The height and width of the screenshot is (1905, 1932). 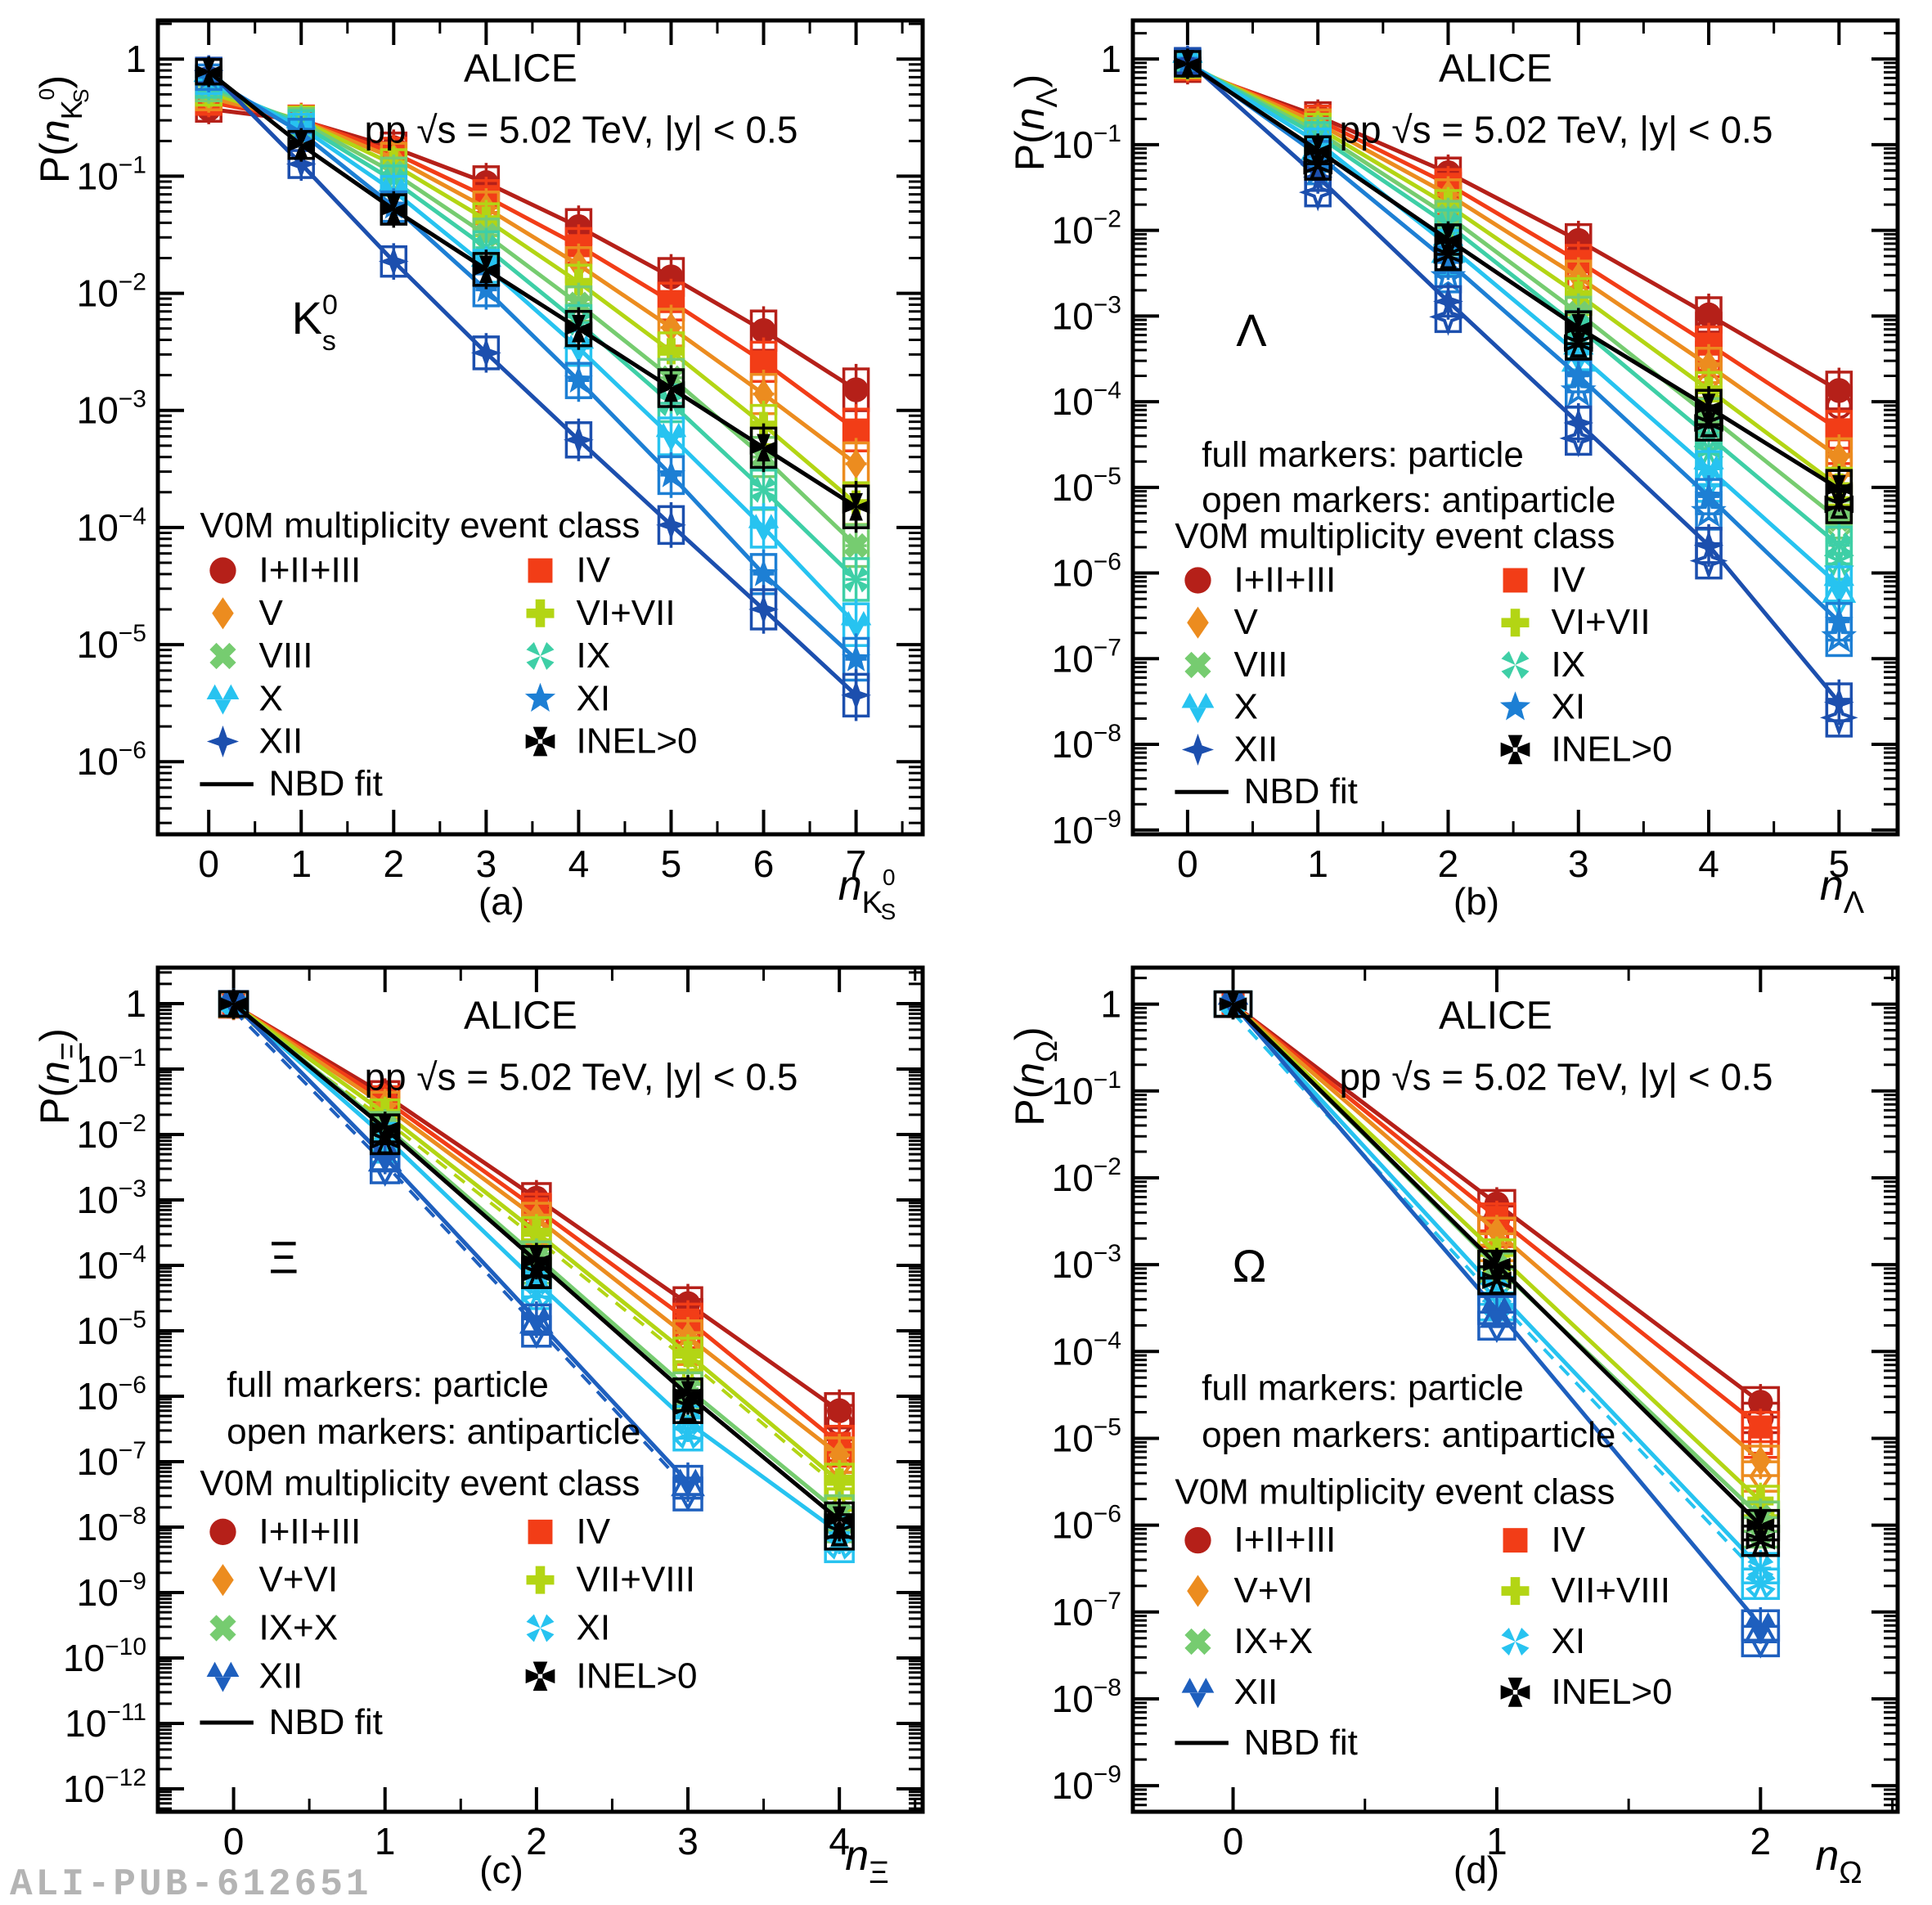 I want to click on legend-label-I-II-III: I+II+III, so click(x=1285, y=579).